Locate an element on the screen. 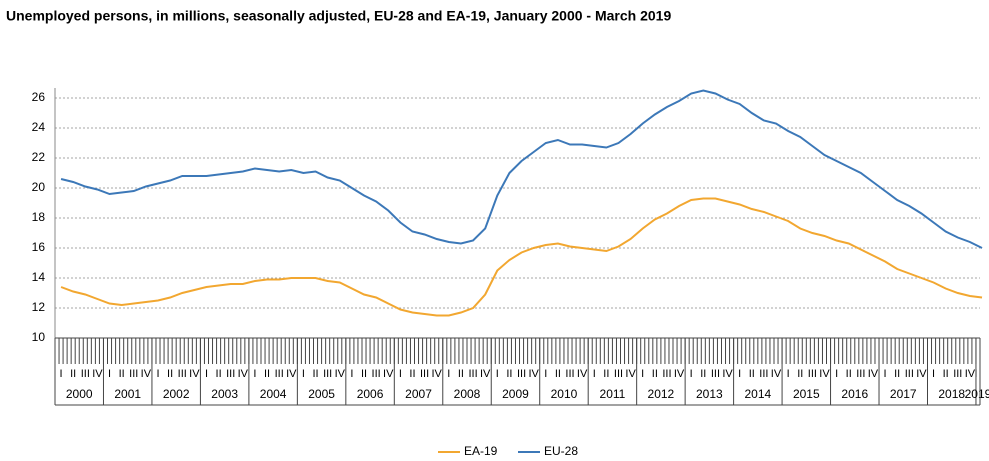 The height and width of the screenshot is (461, 989). year-label: 2008 is located at coordinates (467, 394).